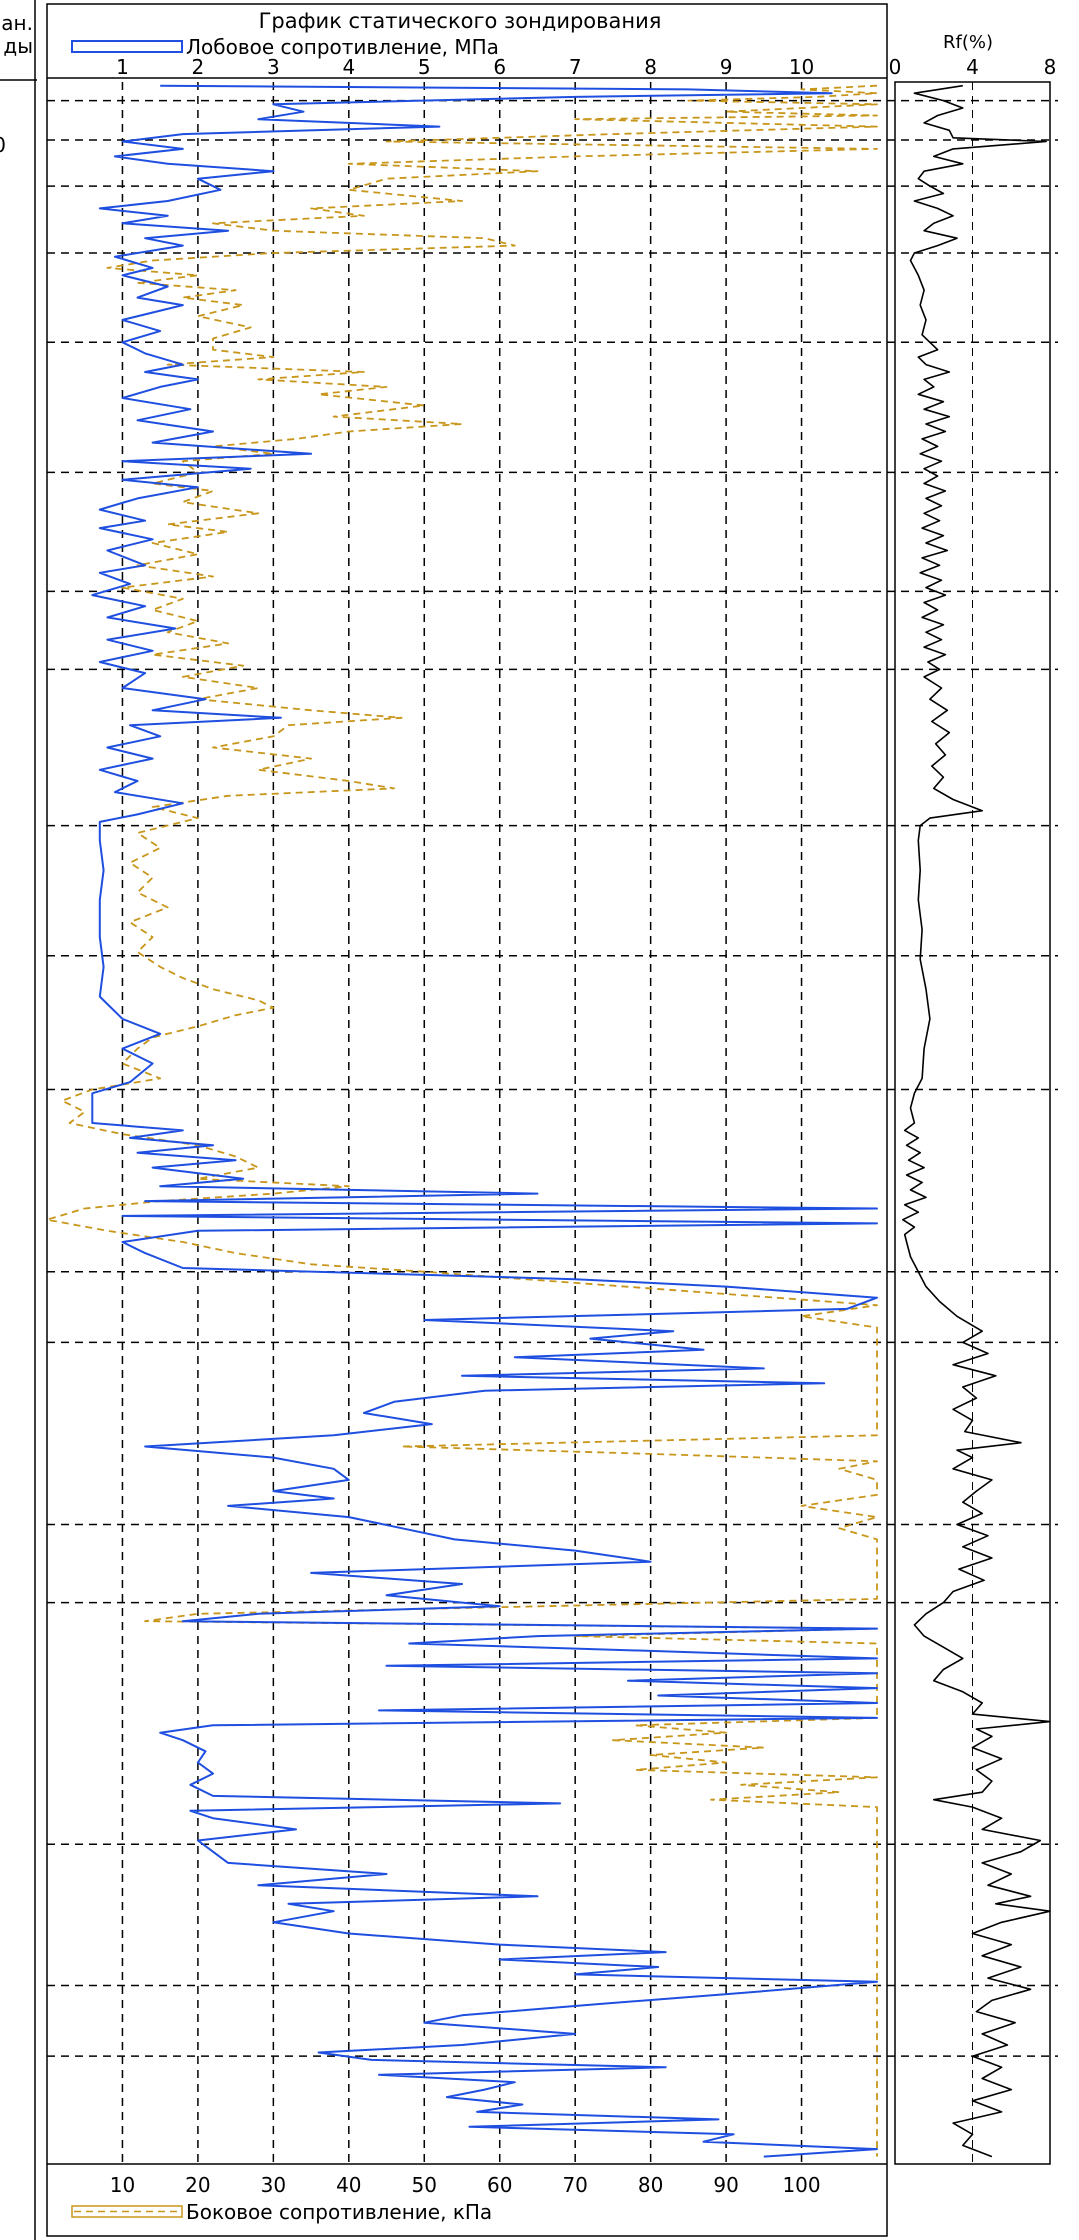 This screenshot has height=2240, width=1079. I want to click on left-panel-fragment-2: ды, so click(18, 46).